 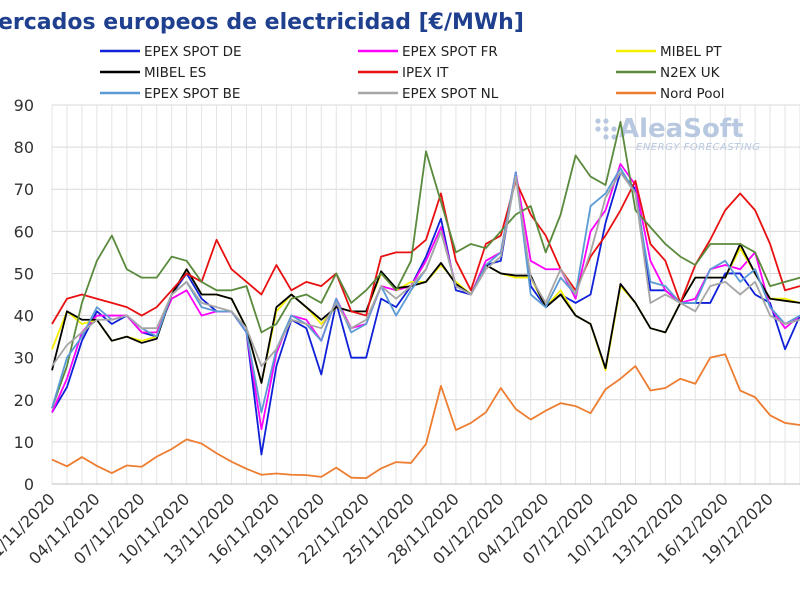 What do you see at coordinates (192, 94) in the screenshot?
I see `legend-label-epex-spot-be: EPEX SPOT BE` at bounding box center [192, 94].